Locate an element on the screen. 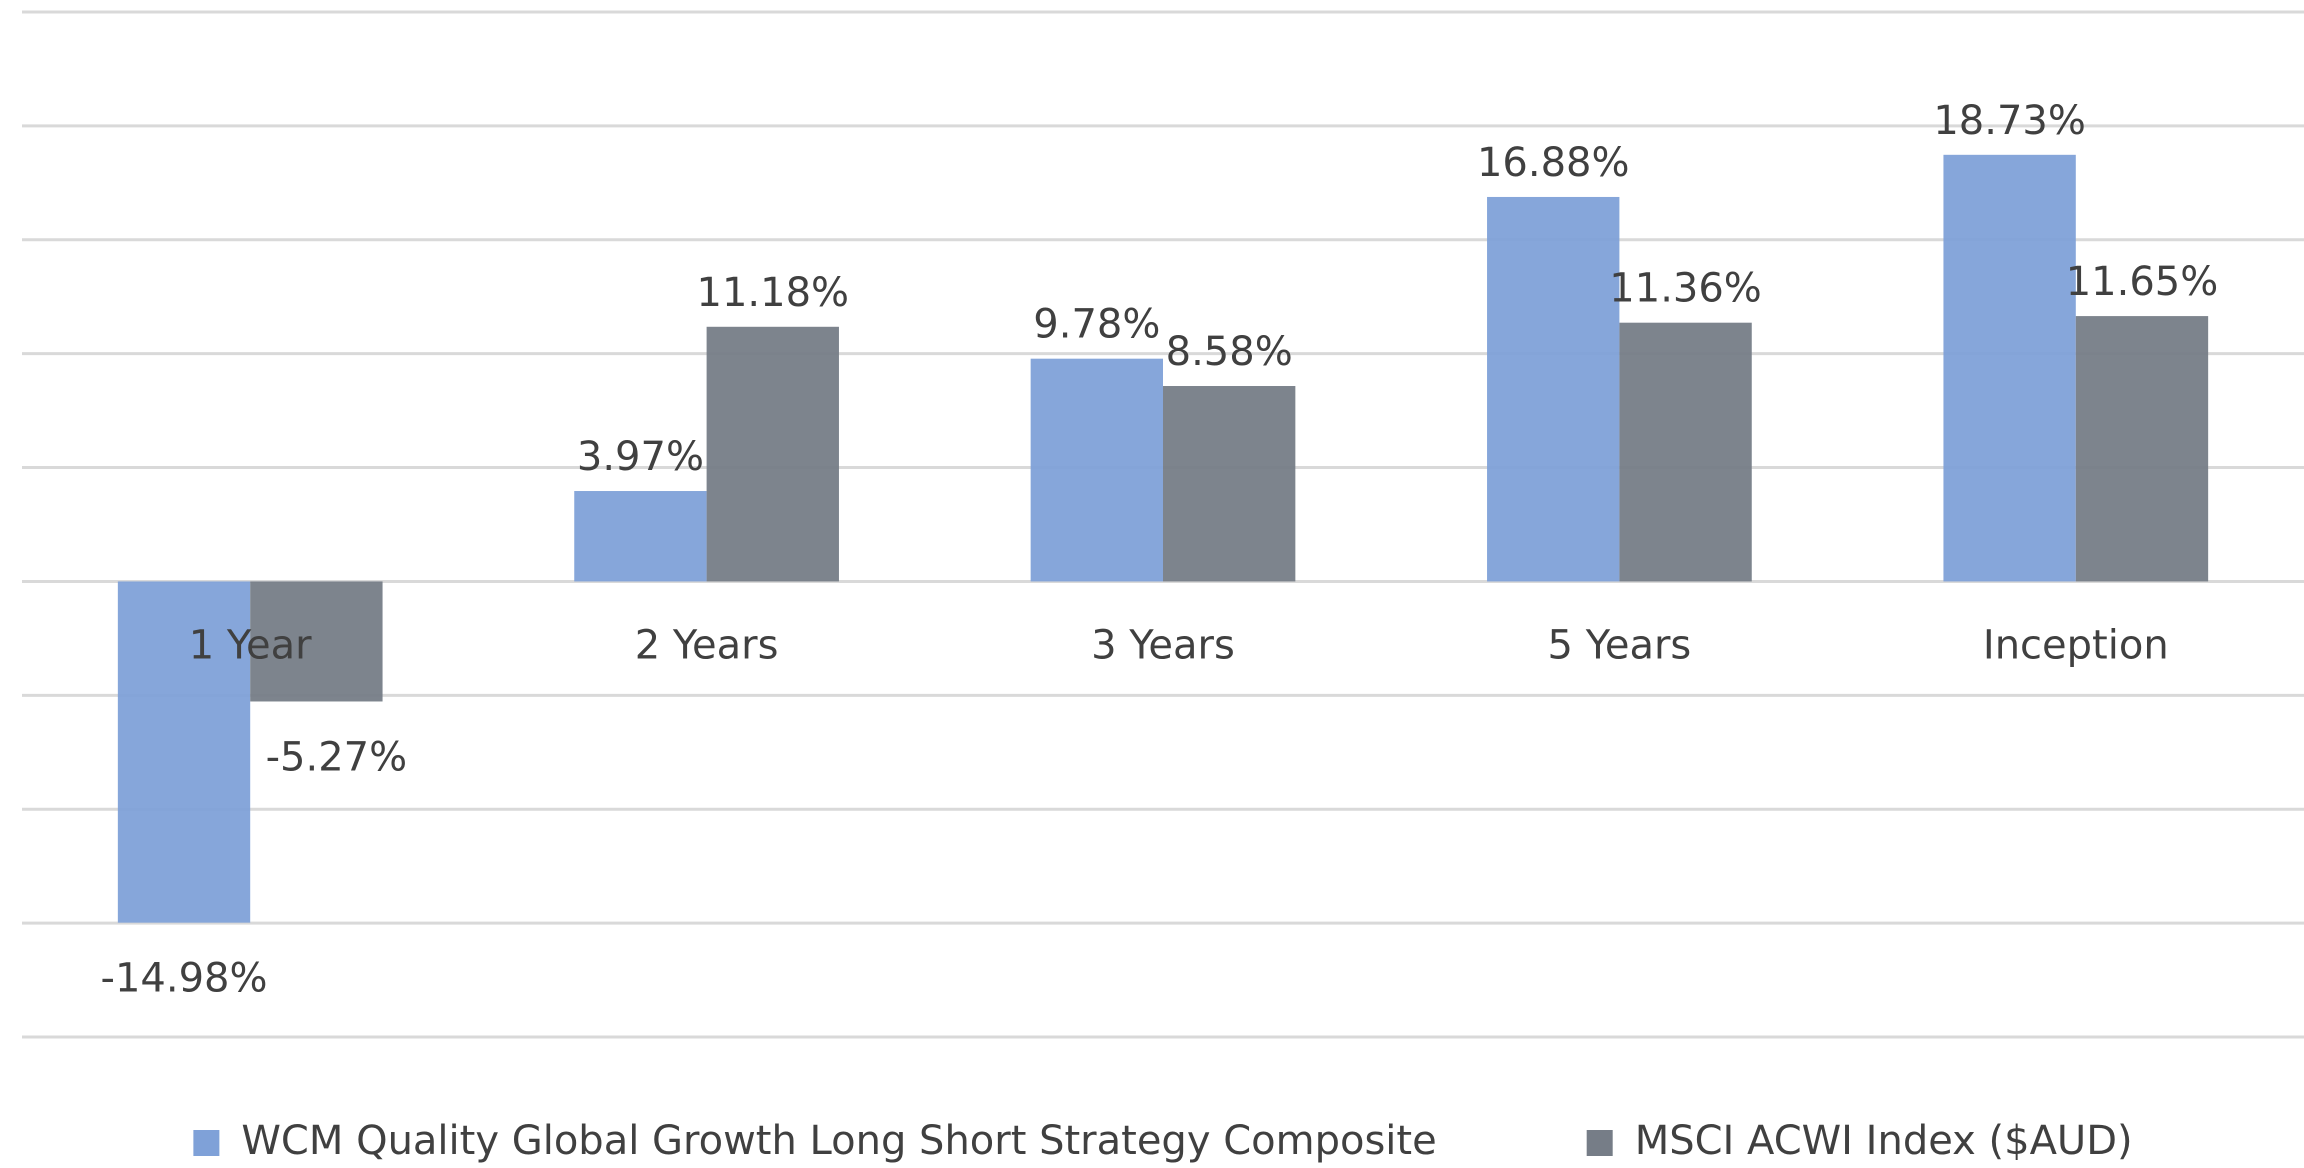  x-tick-label: 1 Year is located at coordinates (250, 645).